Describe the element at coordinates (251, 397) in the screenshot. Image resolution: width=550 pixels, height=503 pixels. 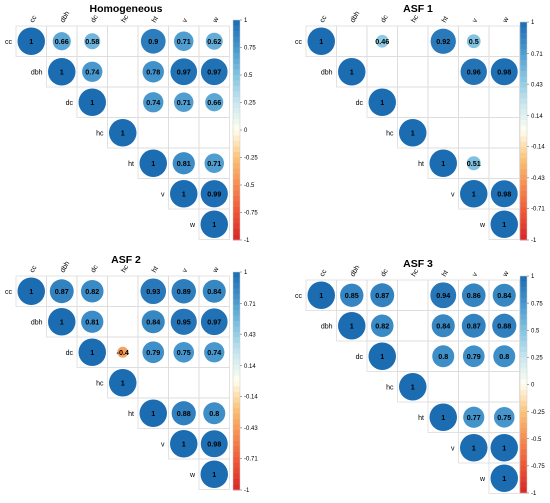
I see `colorbar-tick-label: -0.14` at that location.